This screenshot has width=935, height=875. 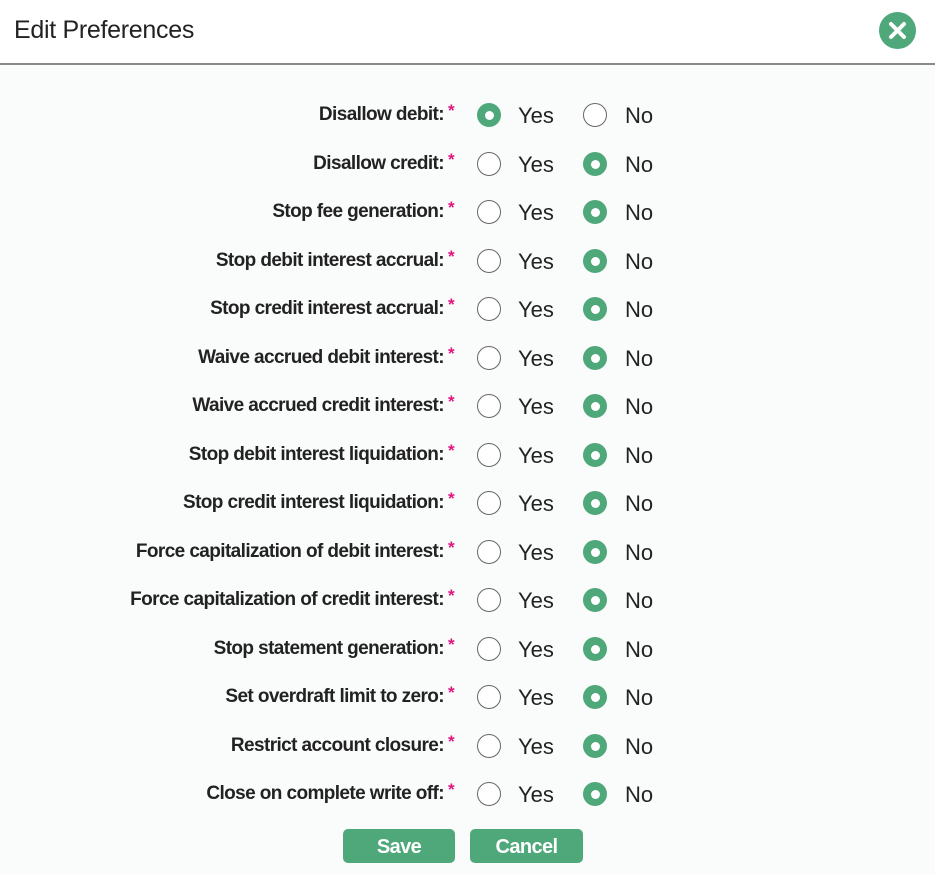 What do you see at coordinates (321, 357) in the screenshot?
I see `preference-label: Waive accrued debit interest:` at bounding box center [321, 357].